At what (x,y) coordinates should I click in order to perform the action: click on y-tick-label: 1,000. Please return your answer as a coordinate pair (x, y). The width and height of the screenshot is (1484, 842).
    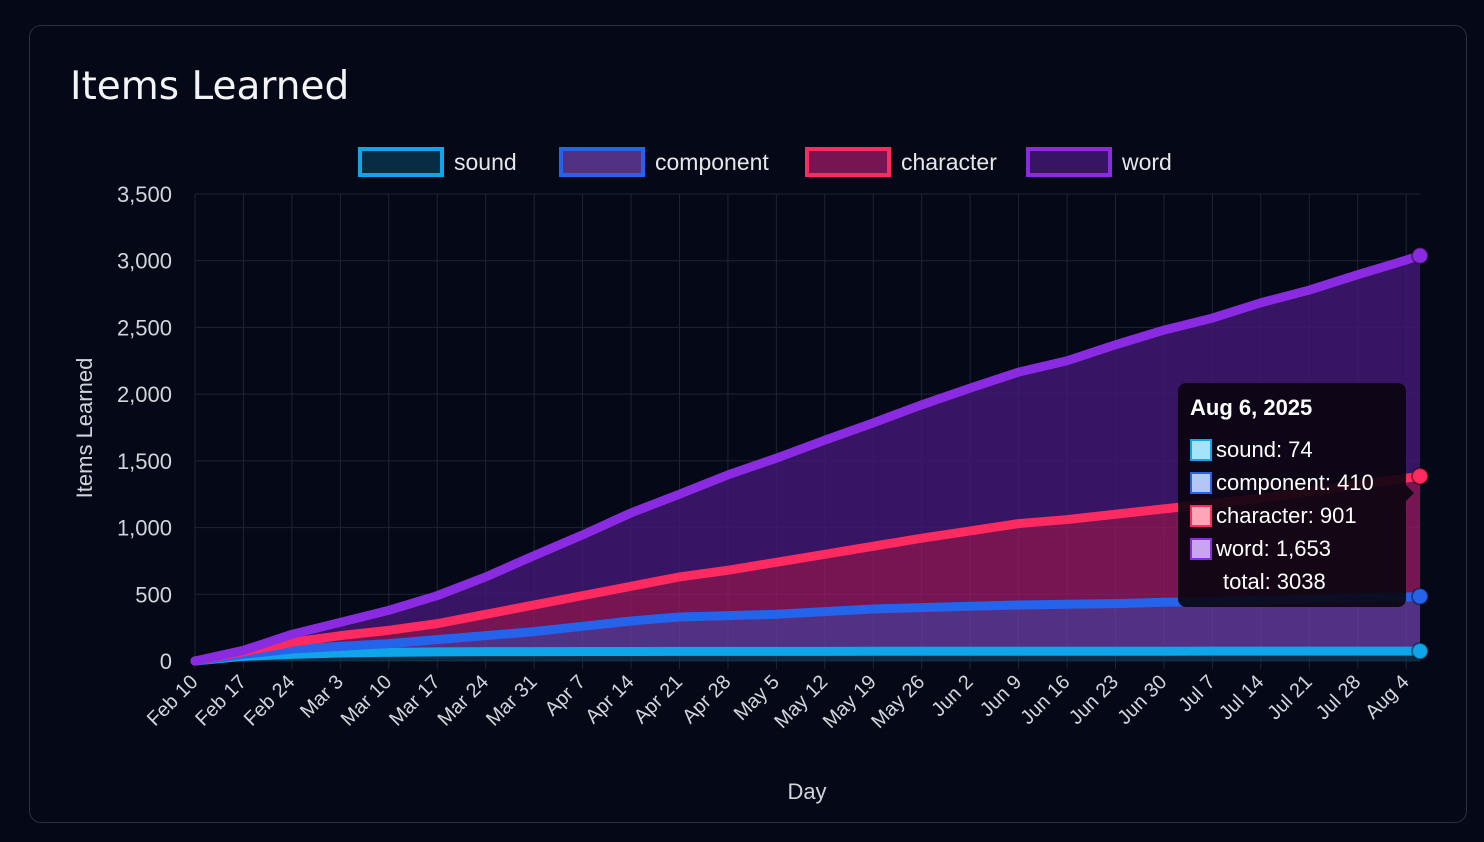
    Looking at the image, I should click on (144, 528).